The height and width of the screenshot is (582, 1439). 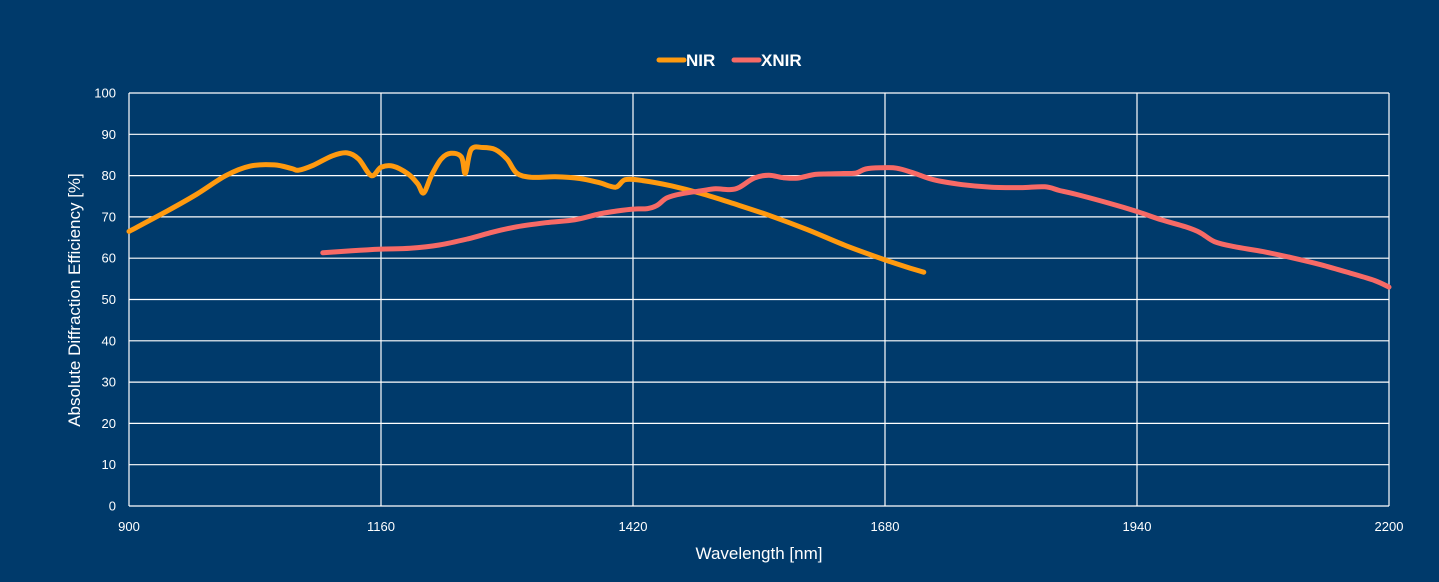 What do you see at coordinates (74, 300) in the screenshot?
I see `y-axis-title: Absolute Diffraction Efficiency [%]` at bounding box center [74, 300].